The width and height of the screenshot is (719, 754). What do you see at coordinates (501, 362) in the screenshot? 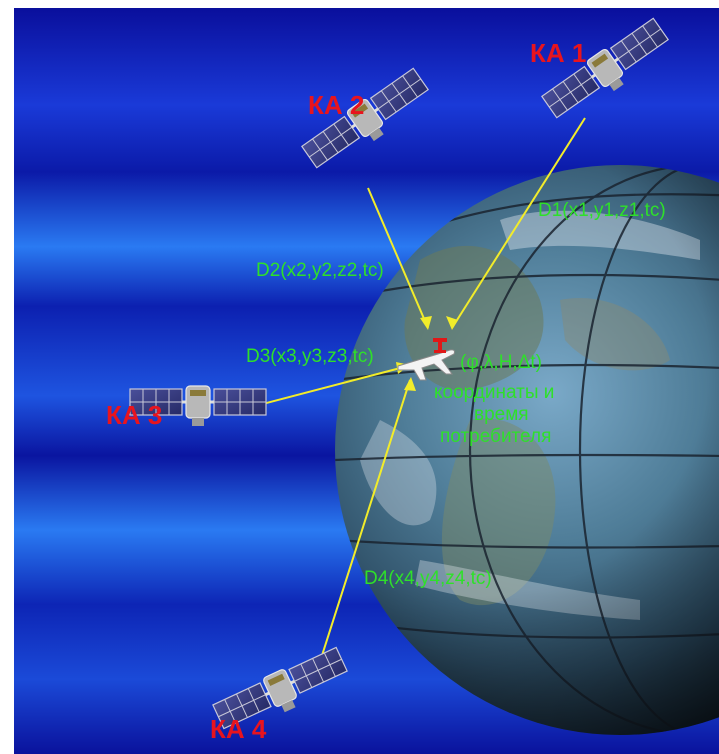
I see `user-params: (φ,λ,H,Δt)` at bounding box center [501, 362].